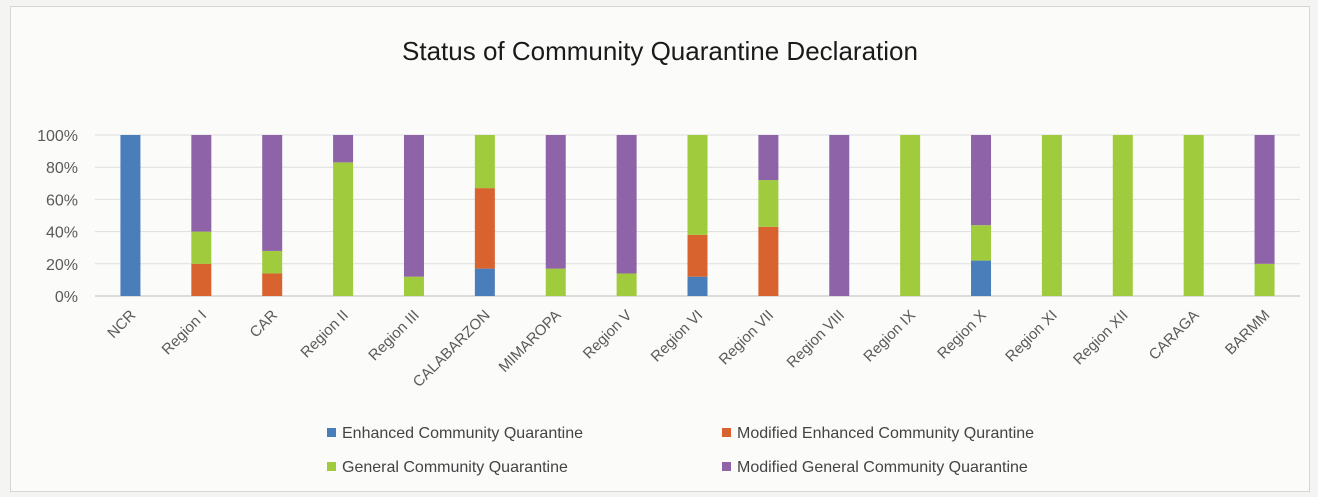  What do you see at coordinates (455, 467) in the screenshot?
I see `legend-label: General Community Quarantine` at bounding box center [455, 467].